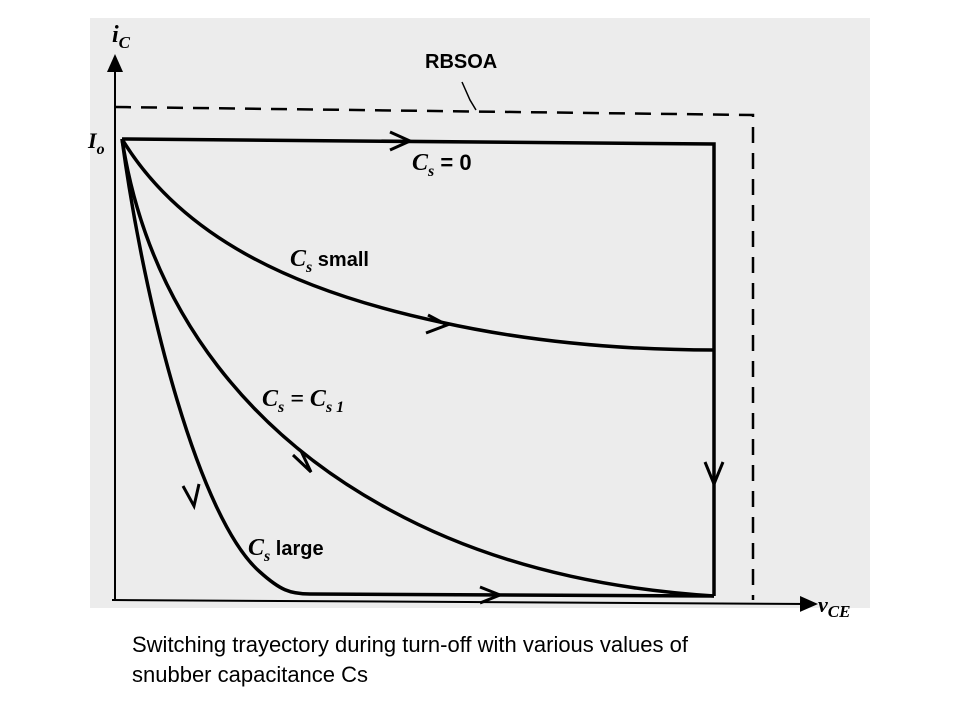 The height and width of the screenshot is (720, 960). Describe the element at coordinates (96, 143) in the screenshot. I see `io-label: Io` at that location.